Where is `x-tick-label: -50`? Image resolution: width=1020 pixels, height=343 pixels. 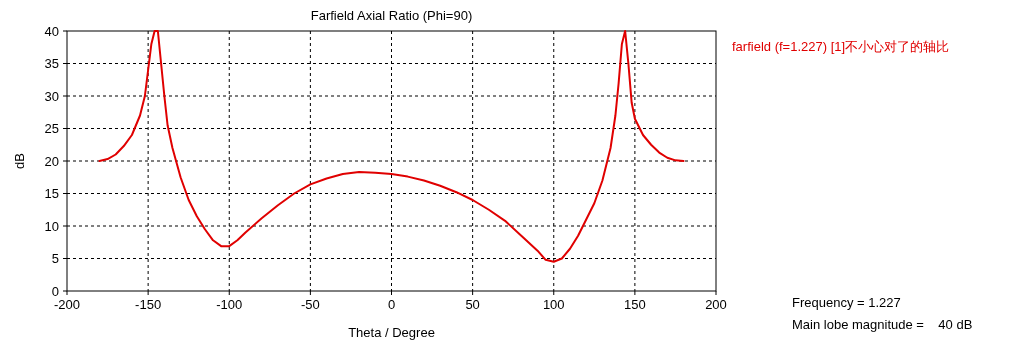
x-tick-label: -50 is located at coordinates (310, 304).